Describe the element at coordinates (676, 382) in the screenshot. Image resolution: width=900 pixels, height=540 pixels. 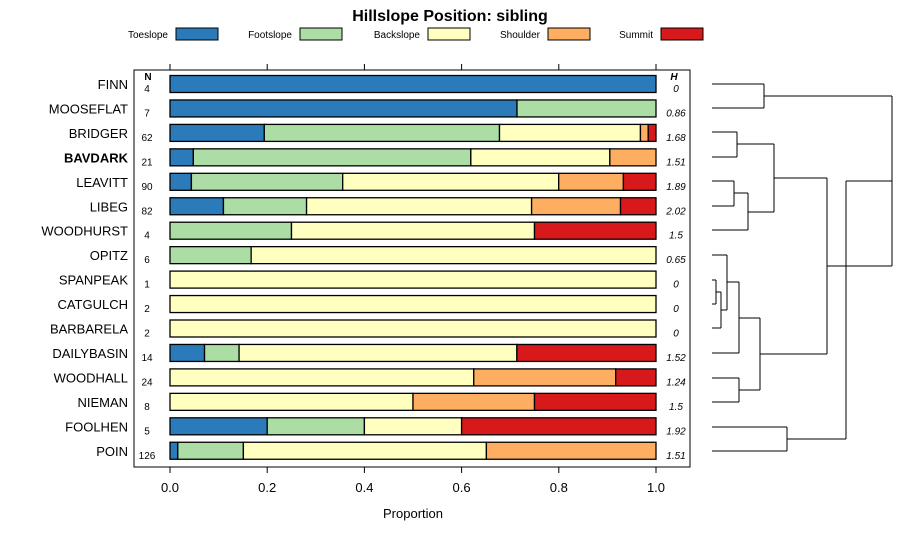
I see `row-h-value: 1.24` at that location.